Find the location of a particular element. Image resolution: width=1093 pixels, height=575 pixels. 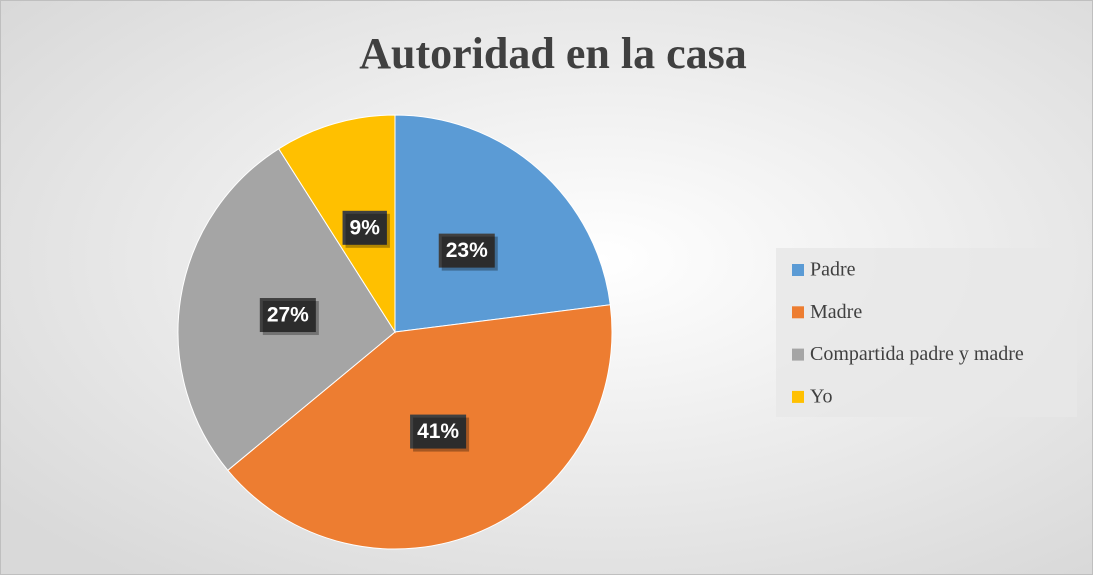

data-label: 9% is located at coordinates (365, 227).